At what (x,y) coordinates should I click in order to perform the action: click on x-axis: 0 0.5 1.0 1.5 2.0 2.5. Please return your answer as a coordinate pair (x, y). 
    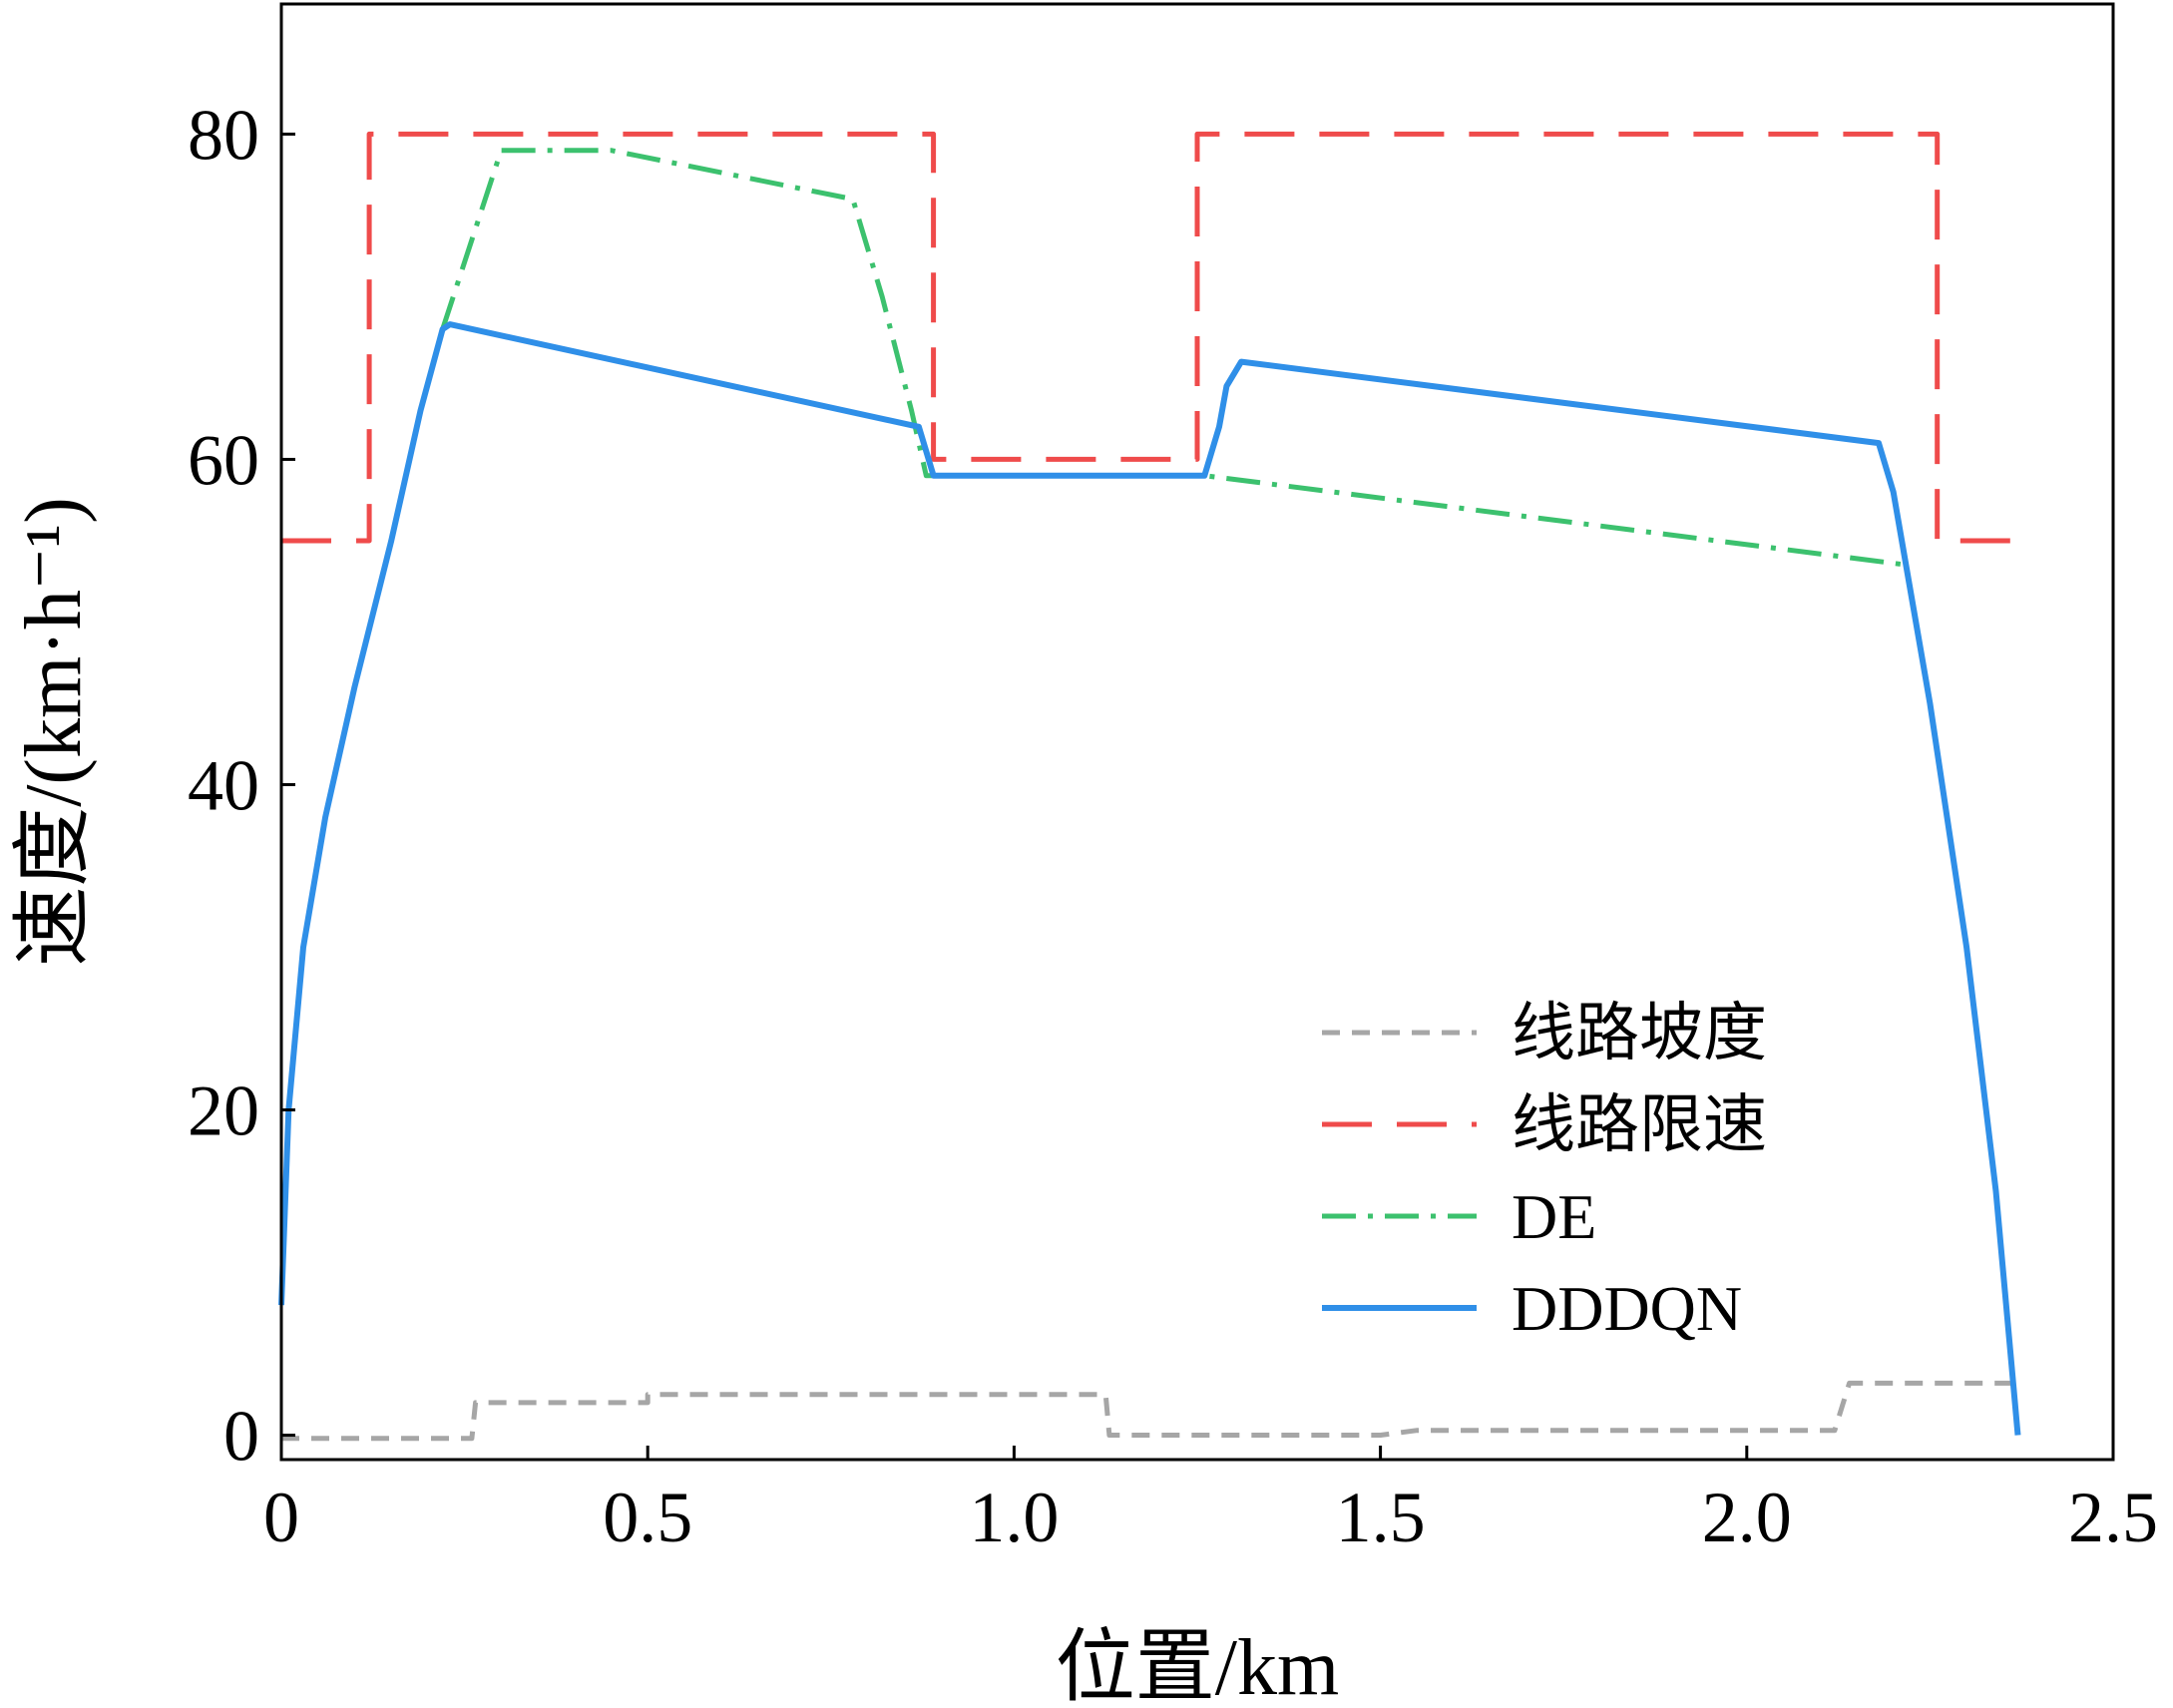
    Looking at the image, I should click on (1210, 1501).